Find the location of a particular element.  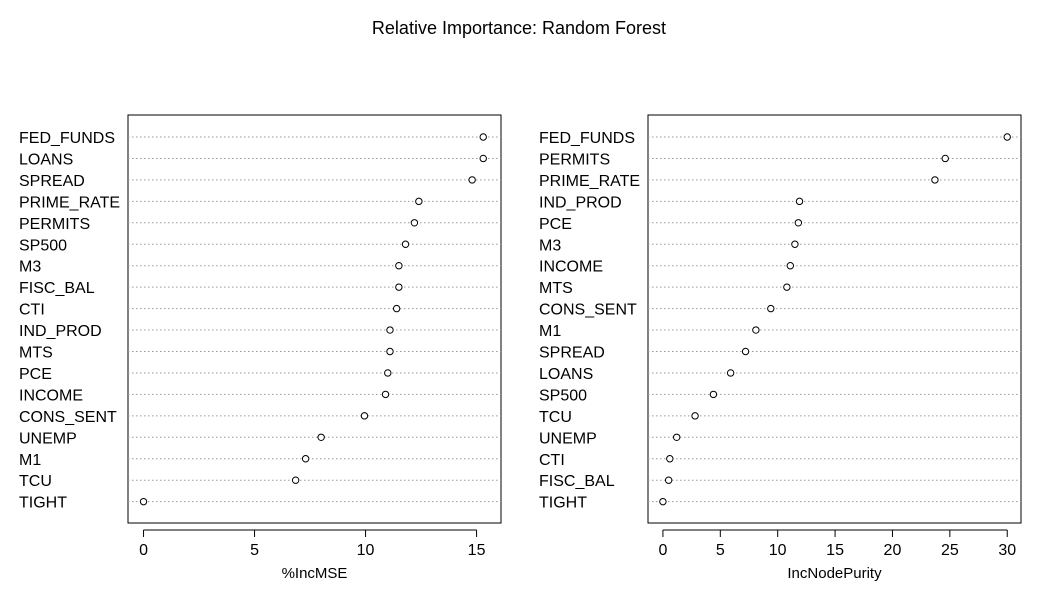

chart-title: Relative Importance: Random Forest is located at coordinates (519, 28).